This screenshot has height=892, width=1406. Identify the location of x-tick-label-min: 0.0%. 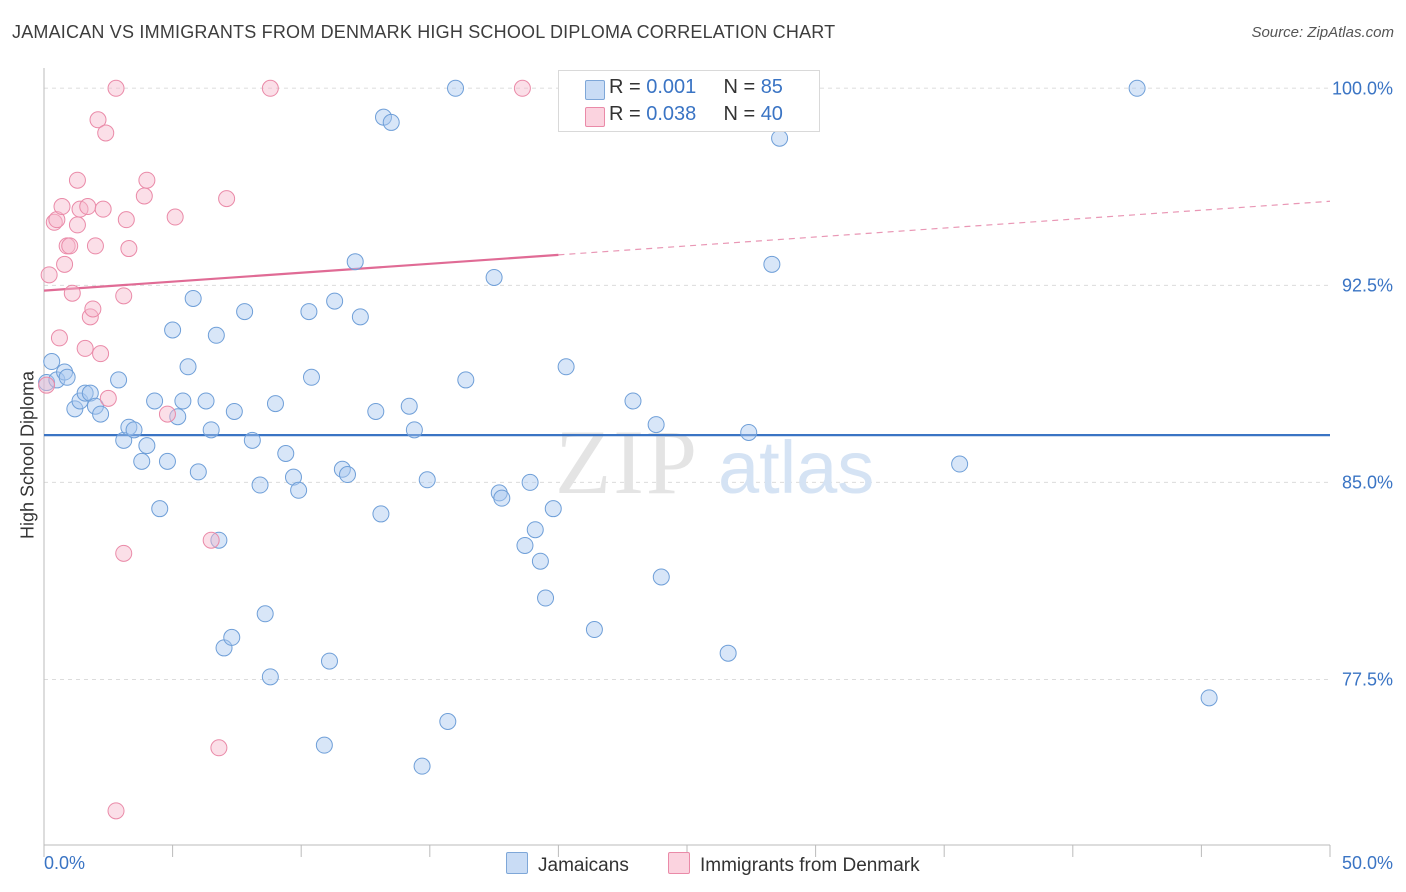
(64, 863).